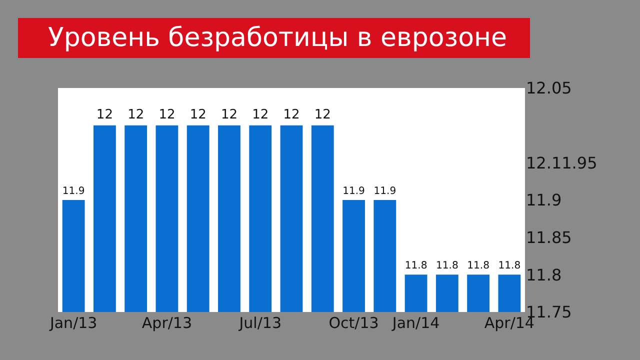 The image size is (640, 360). What do you see at coordinates (562, 162) in the screenshot?
I see `y-tick-label: 12.11.95` at bounding box center [562, 162].